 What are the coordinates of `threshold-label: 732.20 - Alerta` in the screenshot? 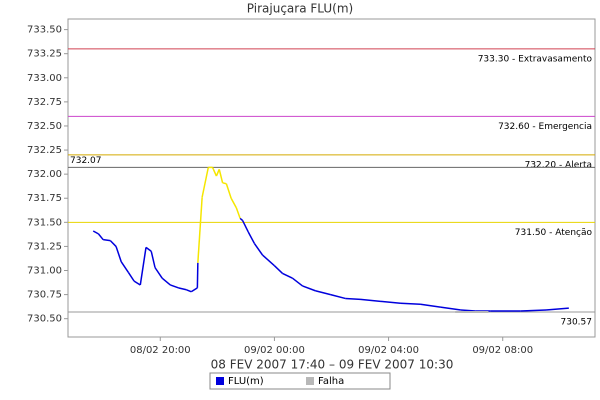 It's located at (558, 165).